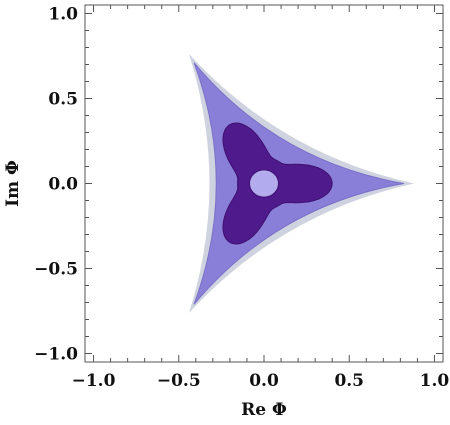 The image size is (450, 425). I want to click on x-tick-label: −0.5, so click(179, 381).